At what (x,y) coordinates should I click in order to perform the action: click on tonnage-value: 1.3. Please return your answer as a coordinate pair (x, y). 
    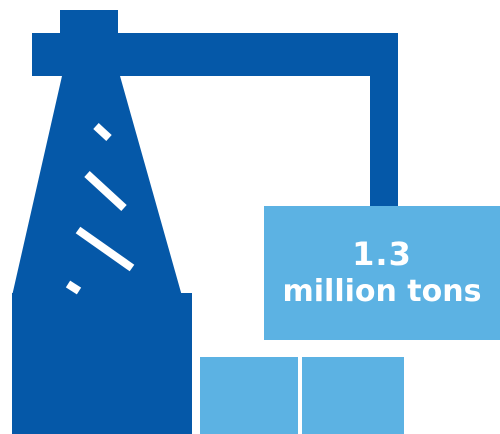
    Looking at the image, I should click on (382, 254).